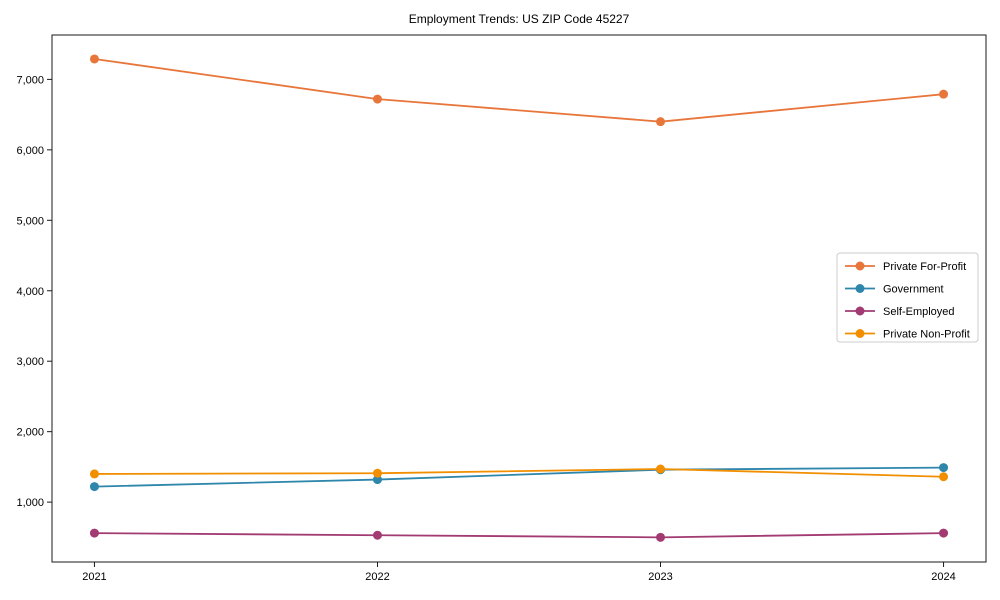  Describe the element at coordinates (94, 577) in the screenshot. I see `x-tick-label: 2021` at that location.